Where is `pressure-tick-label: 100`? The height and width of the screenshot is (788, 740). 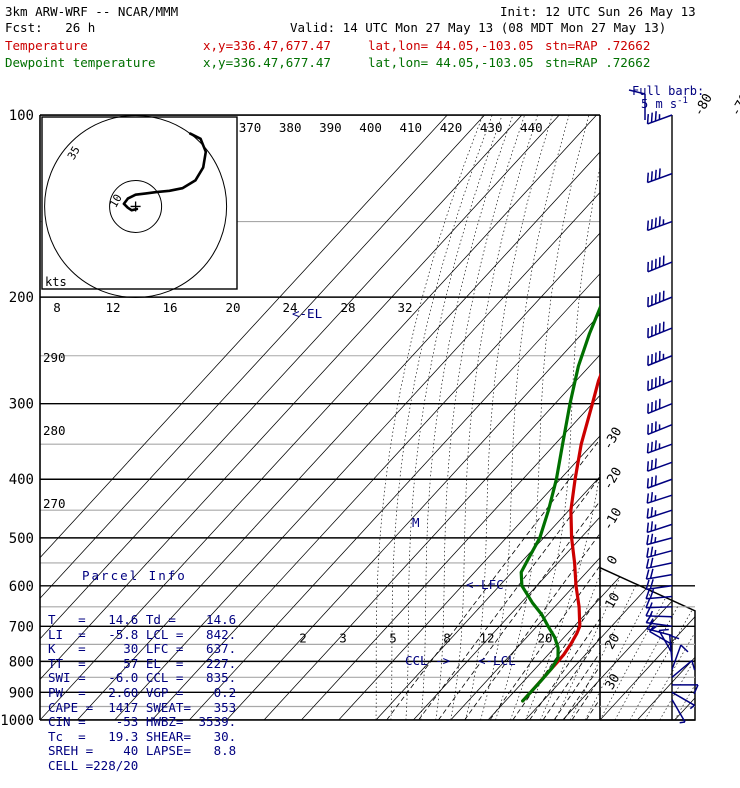
pressure-tick-label: 100 is located at coordinates (21, 116).